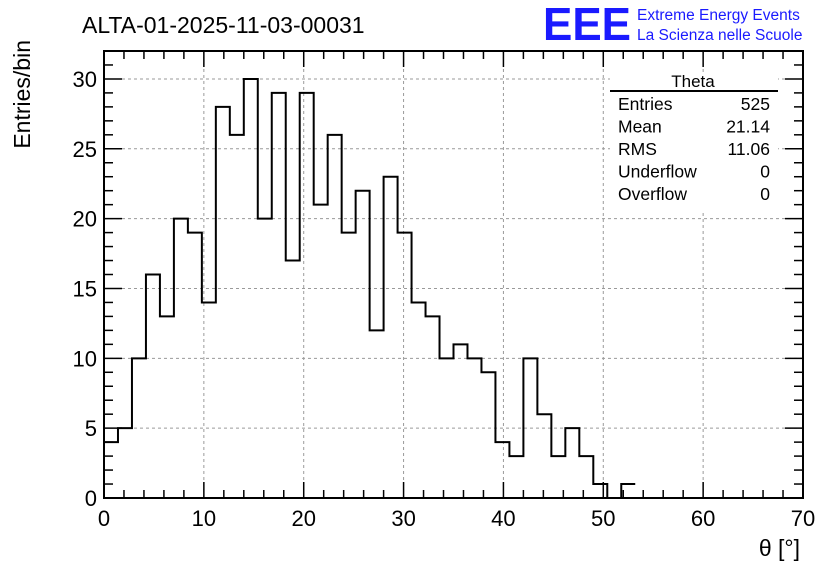  Describe the element at coordinates (657, 172) in the screenshot. I see `stats-row-label: Underflow` at that location.